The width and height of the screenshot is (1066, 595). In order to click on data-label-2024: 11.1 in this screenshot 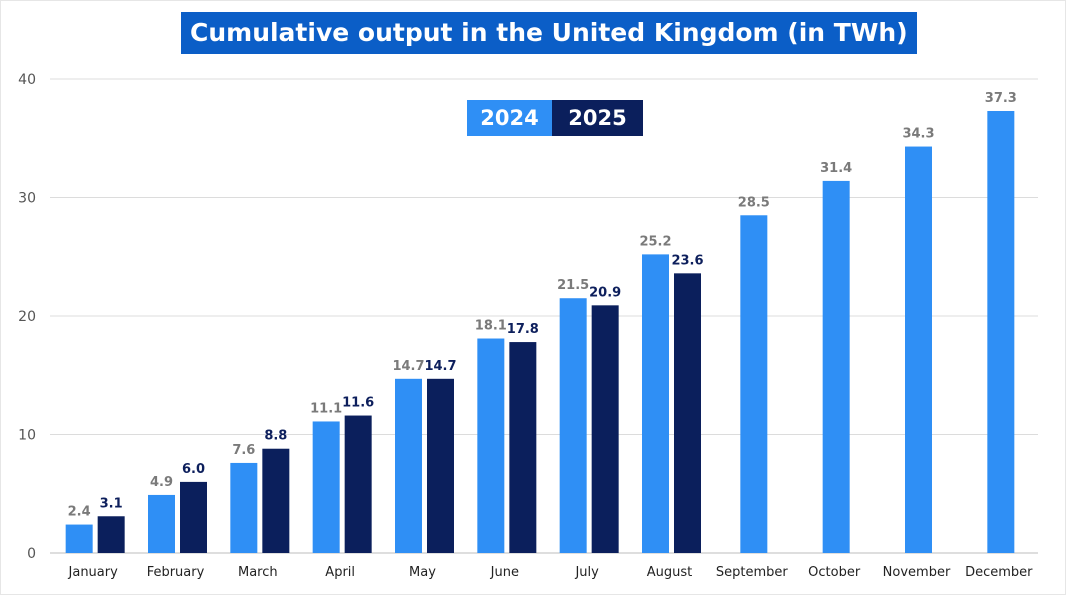, I will do `click(326, 408)`.